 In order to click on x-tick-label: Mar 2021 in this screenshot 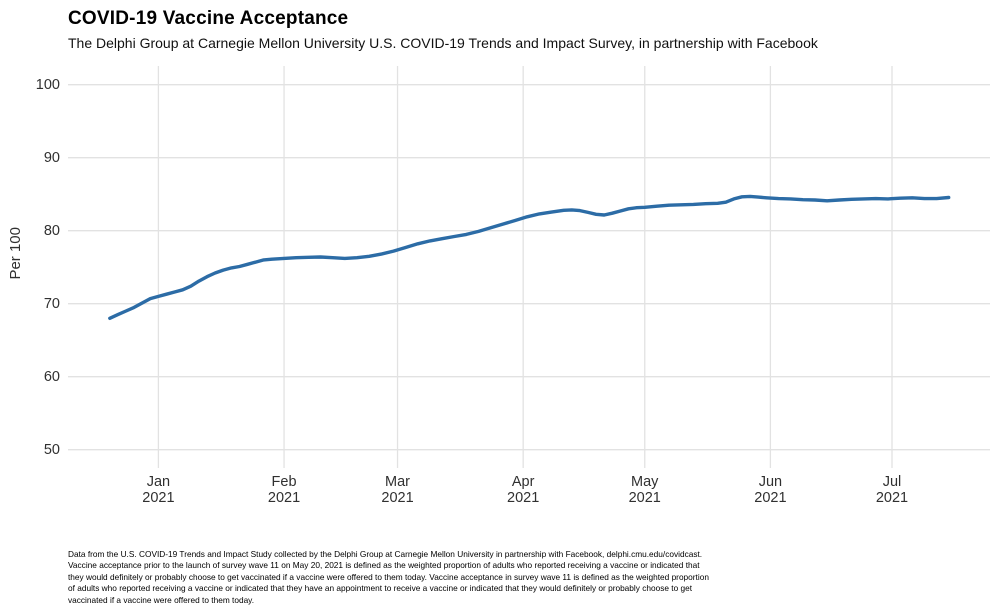, I will do `click(397, 490)`.